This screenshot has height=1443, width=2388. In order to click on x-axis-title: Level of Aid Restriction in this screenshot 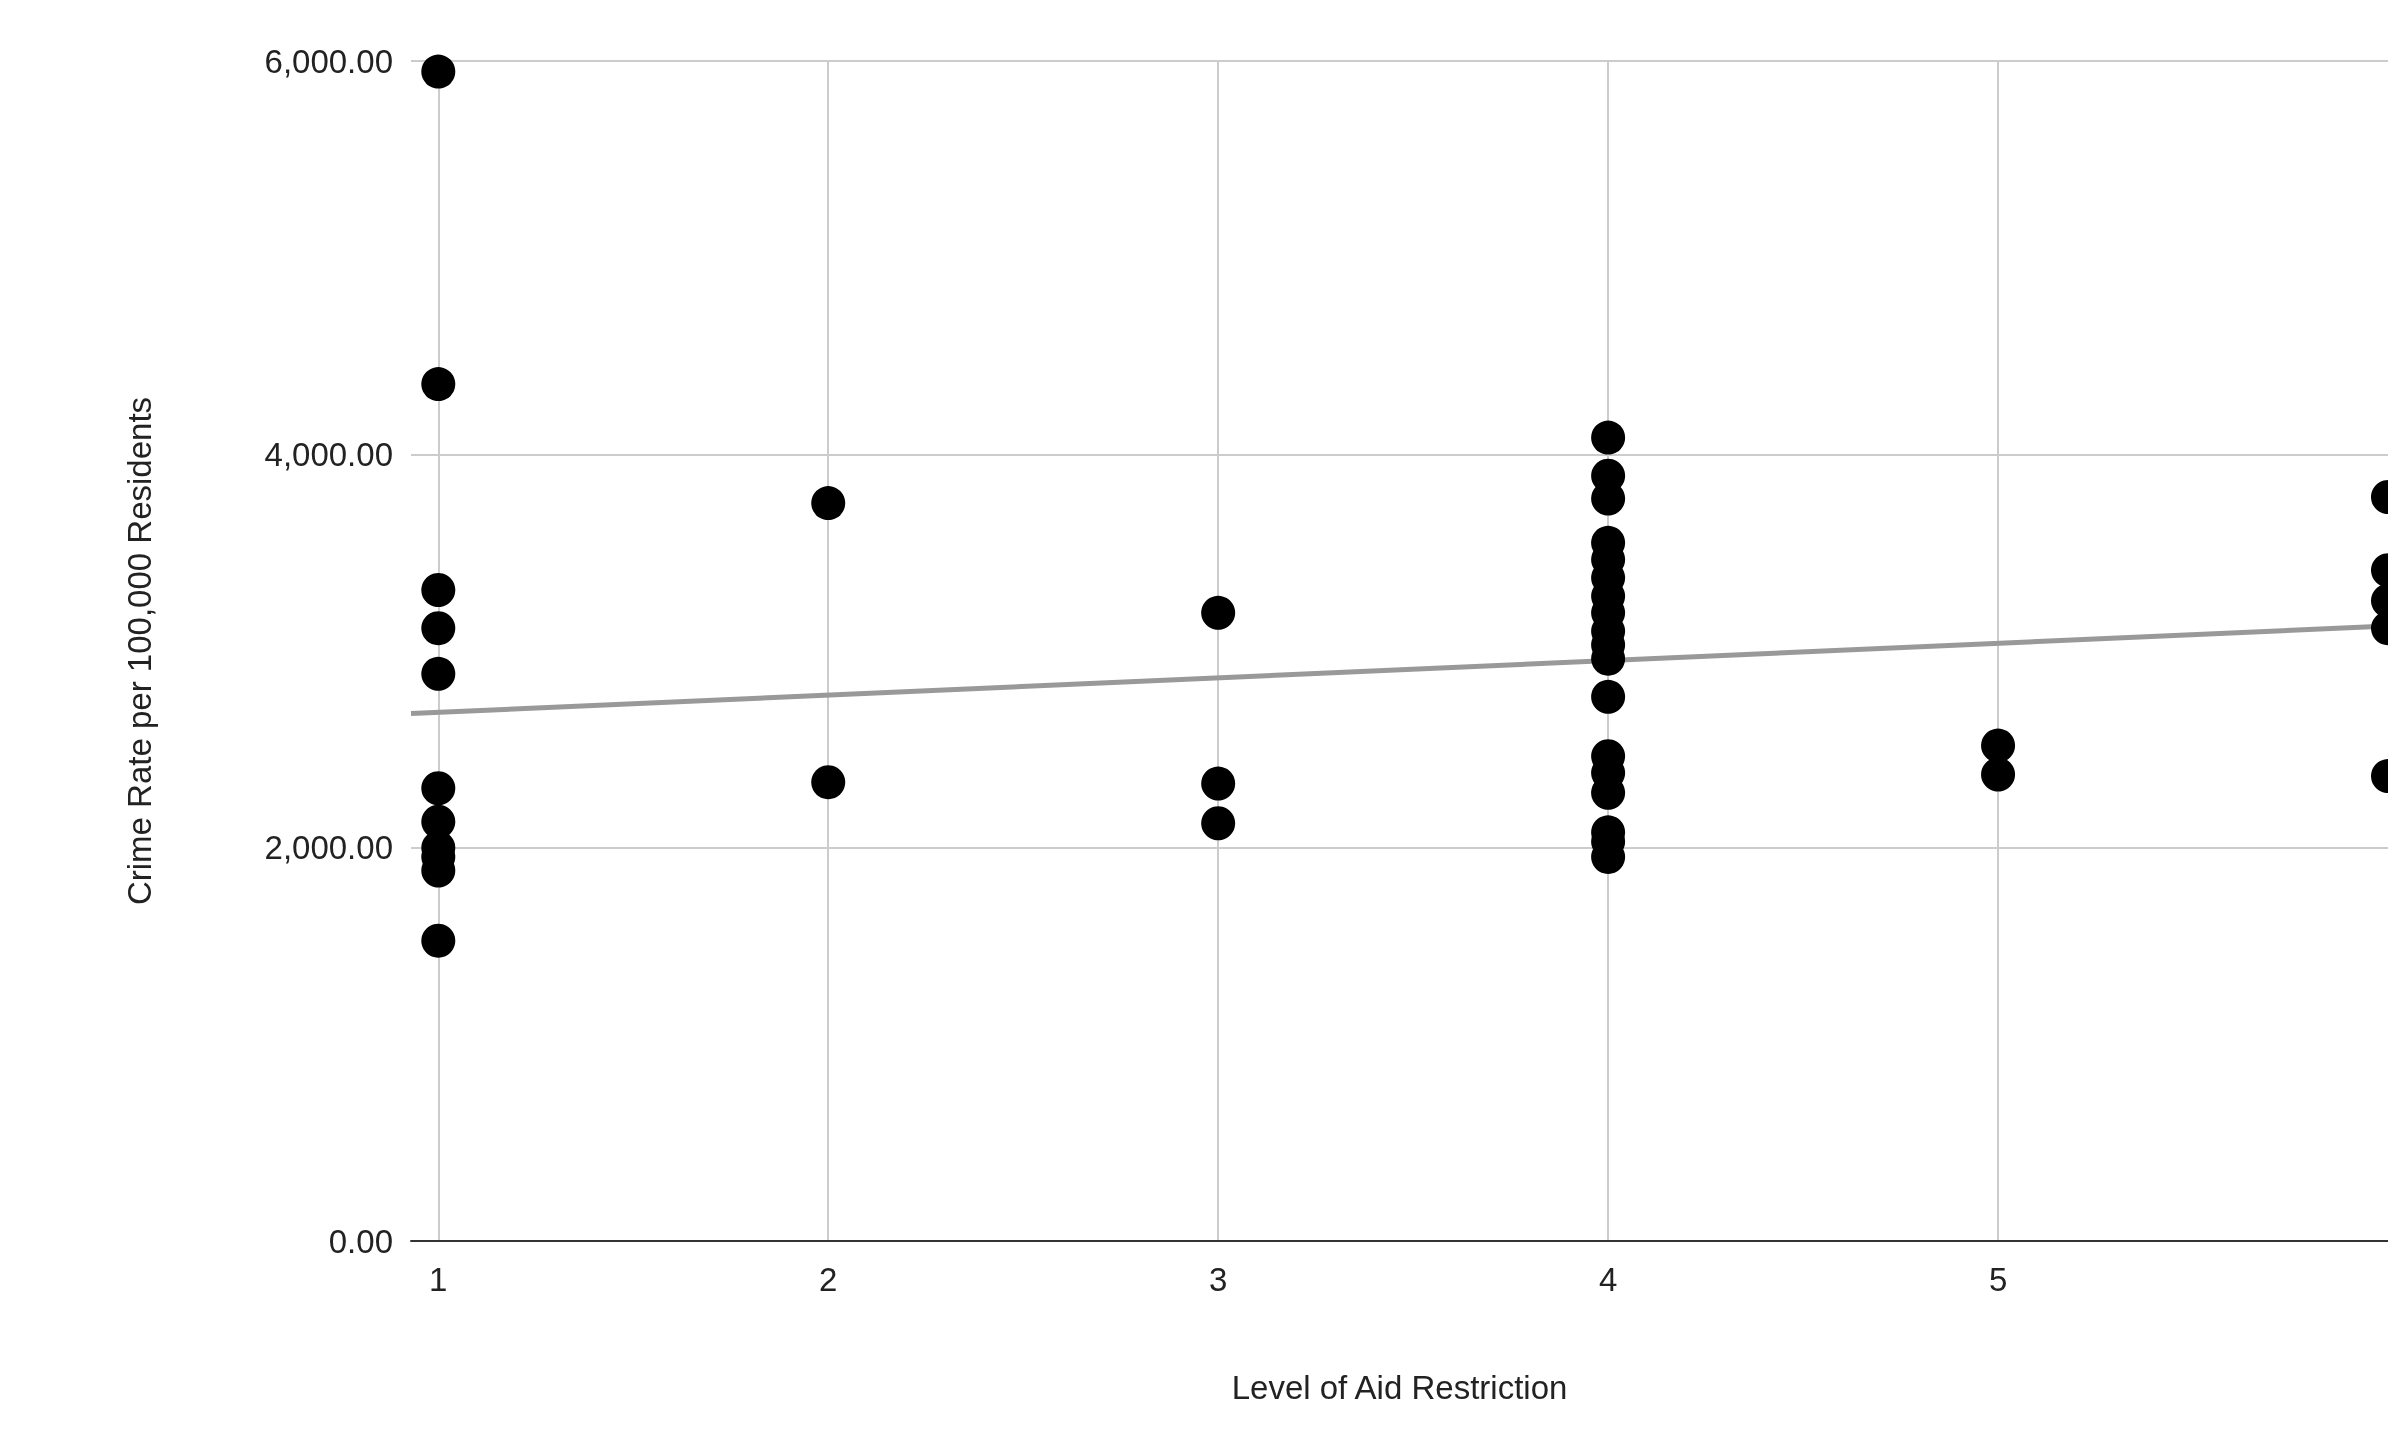, I will do `click(1399, 1387)`.